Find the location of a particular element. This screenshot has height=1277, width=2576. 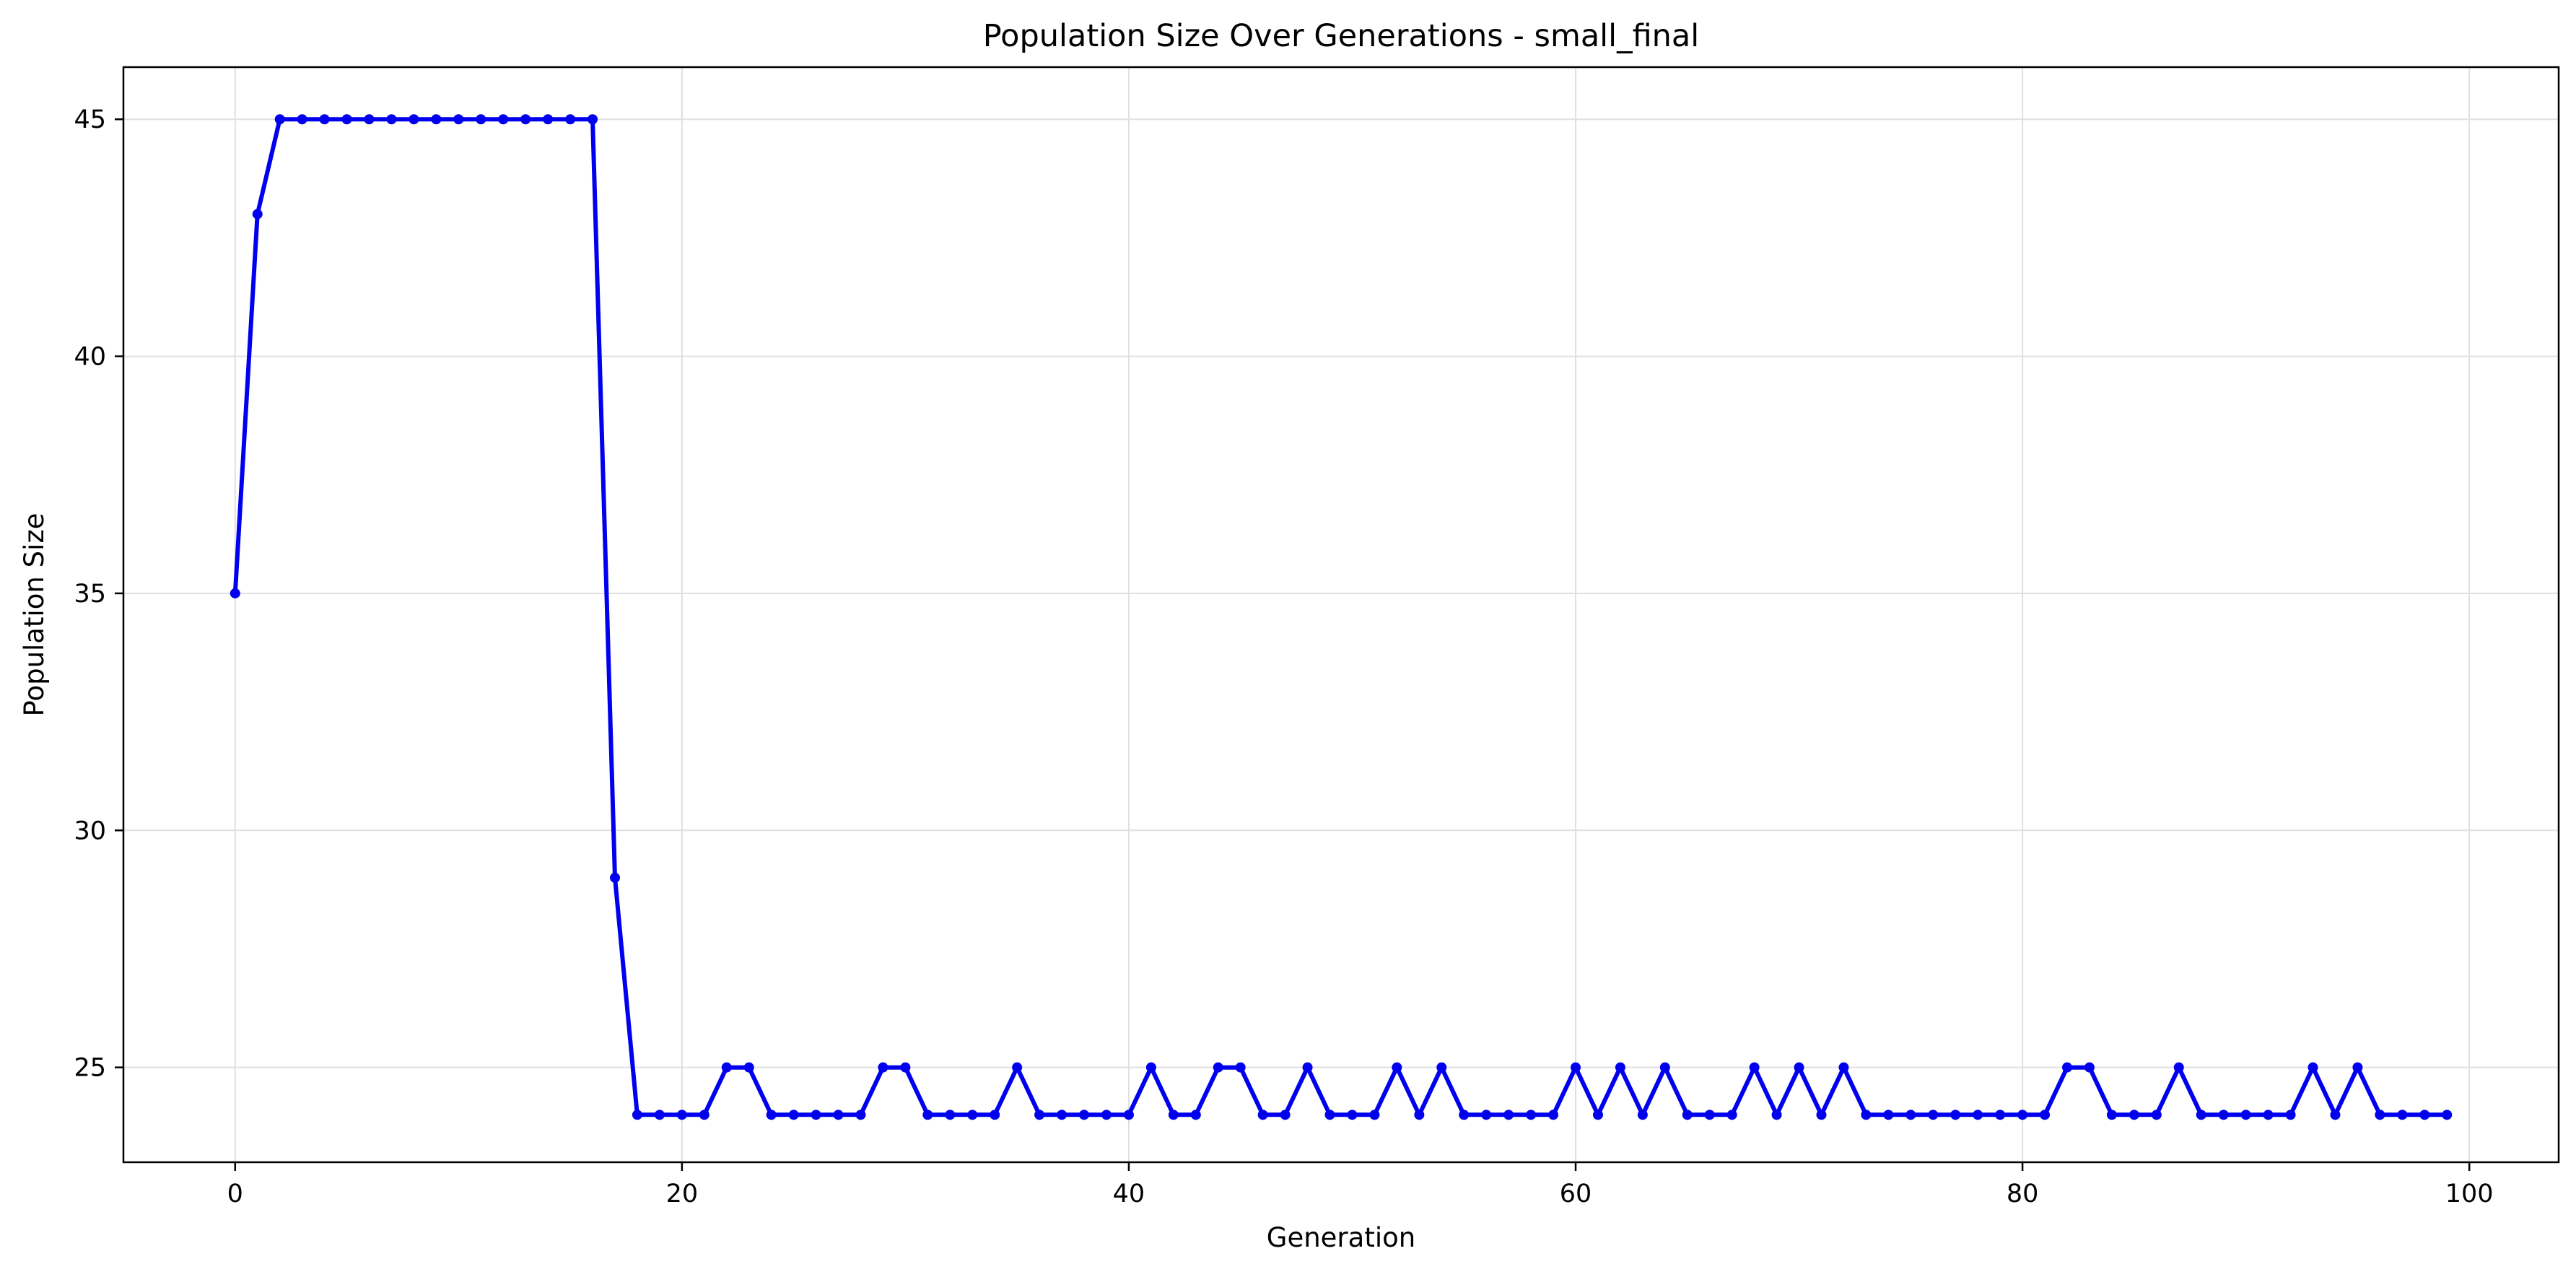

x-tick-label: 20 is located at coordinates (682, 1194).